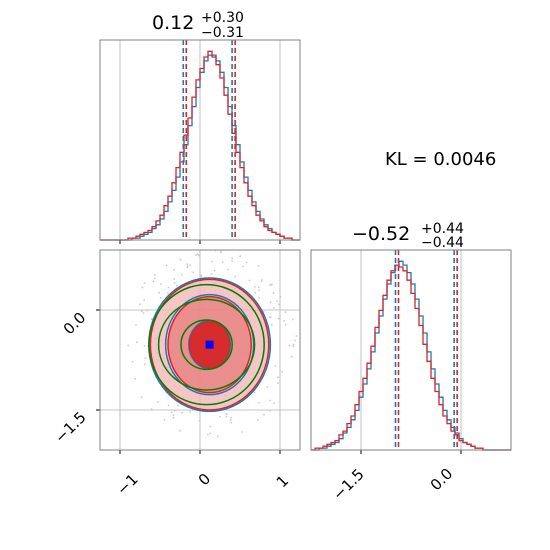  I want to click on title-1-plus: +0.30, so click(222, 18).